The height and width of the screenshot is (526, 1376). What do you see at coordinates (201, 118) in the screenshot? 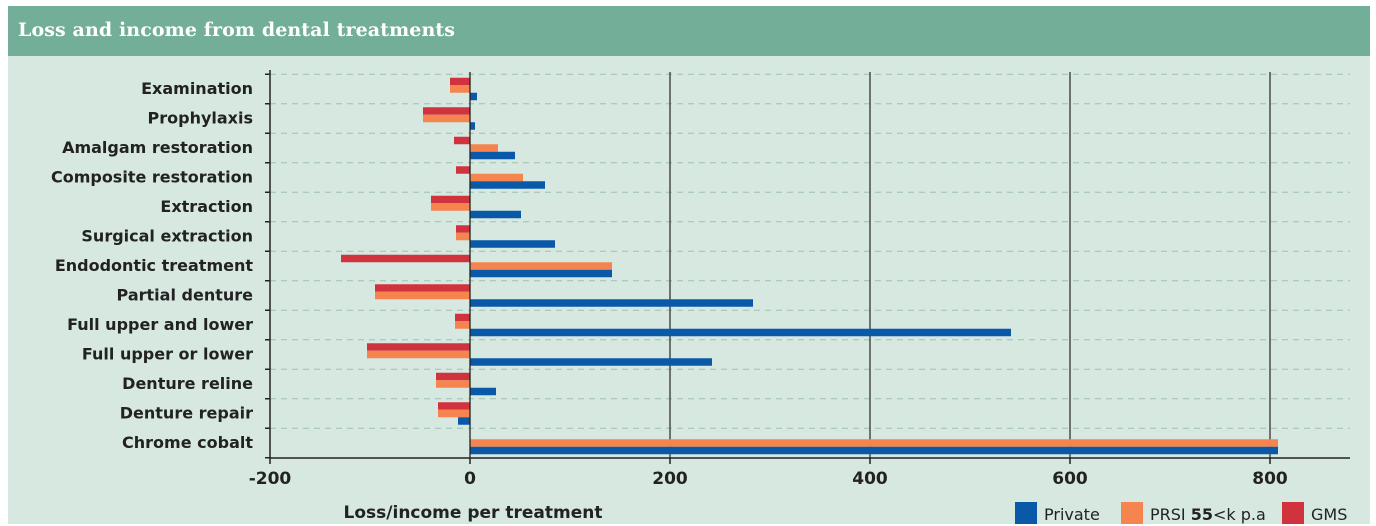
I see `category-label: Prophylaxis` at bounding box center [201, 118].